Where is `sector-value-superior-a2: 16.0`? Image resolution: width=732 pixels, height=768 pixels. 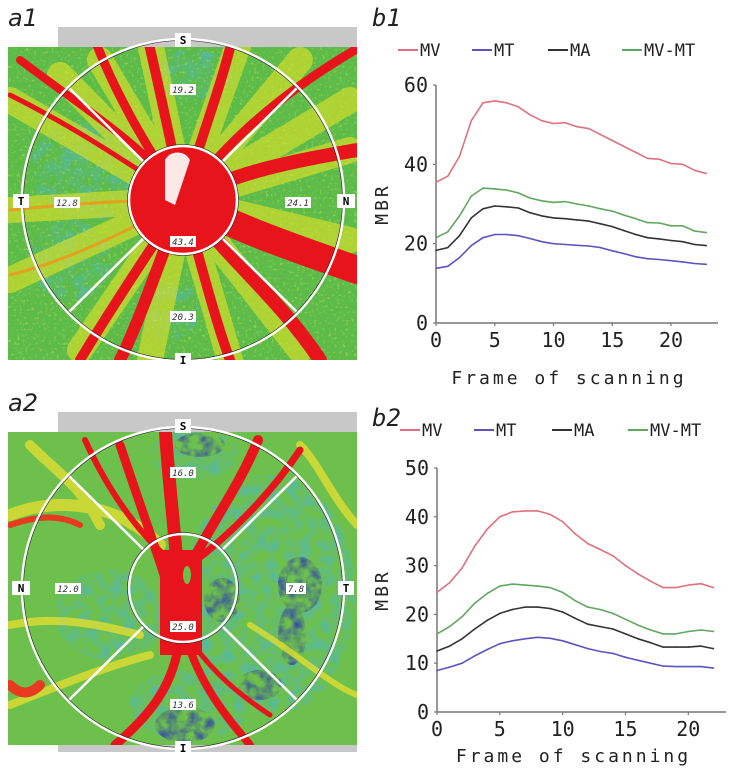 sector-value-superior-a2: 16.0 is located at coordinates (183, 474).